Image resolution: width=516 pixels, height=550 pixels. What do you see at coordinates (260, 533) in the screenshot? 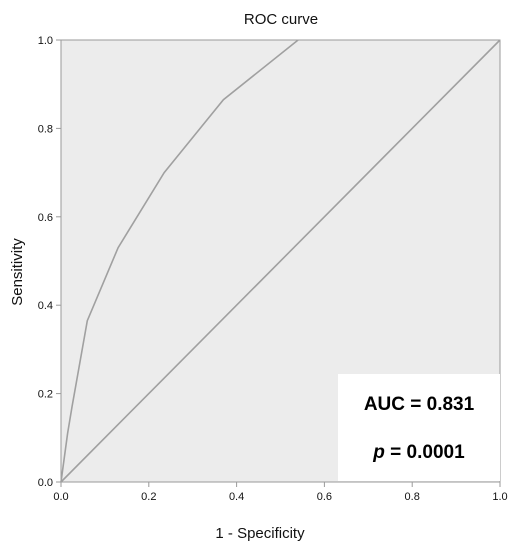
I see `x-axis-label: 1 - Specificity` at bounding box center [260, 533].